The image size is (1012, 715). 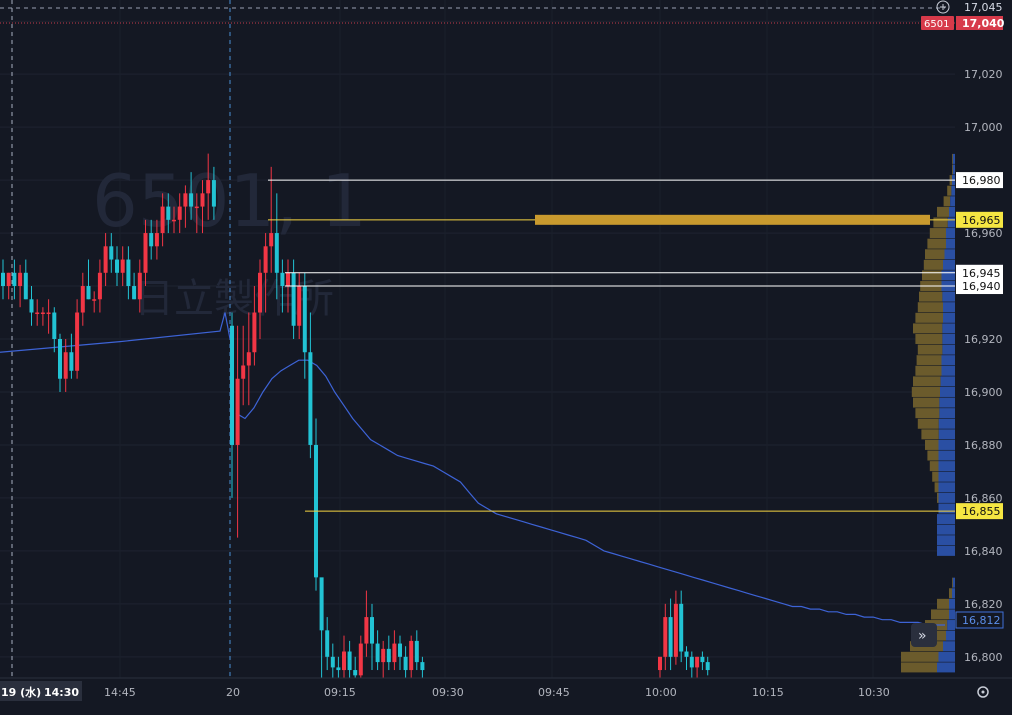 What do you see at coordinates (924, 635) in the screenshot?
I see `scroll-to-realtime-button` at bounding box center [924, 635].